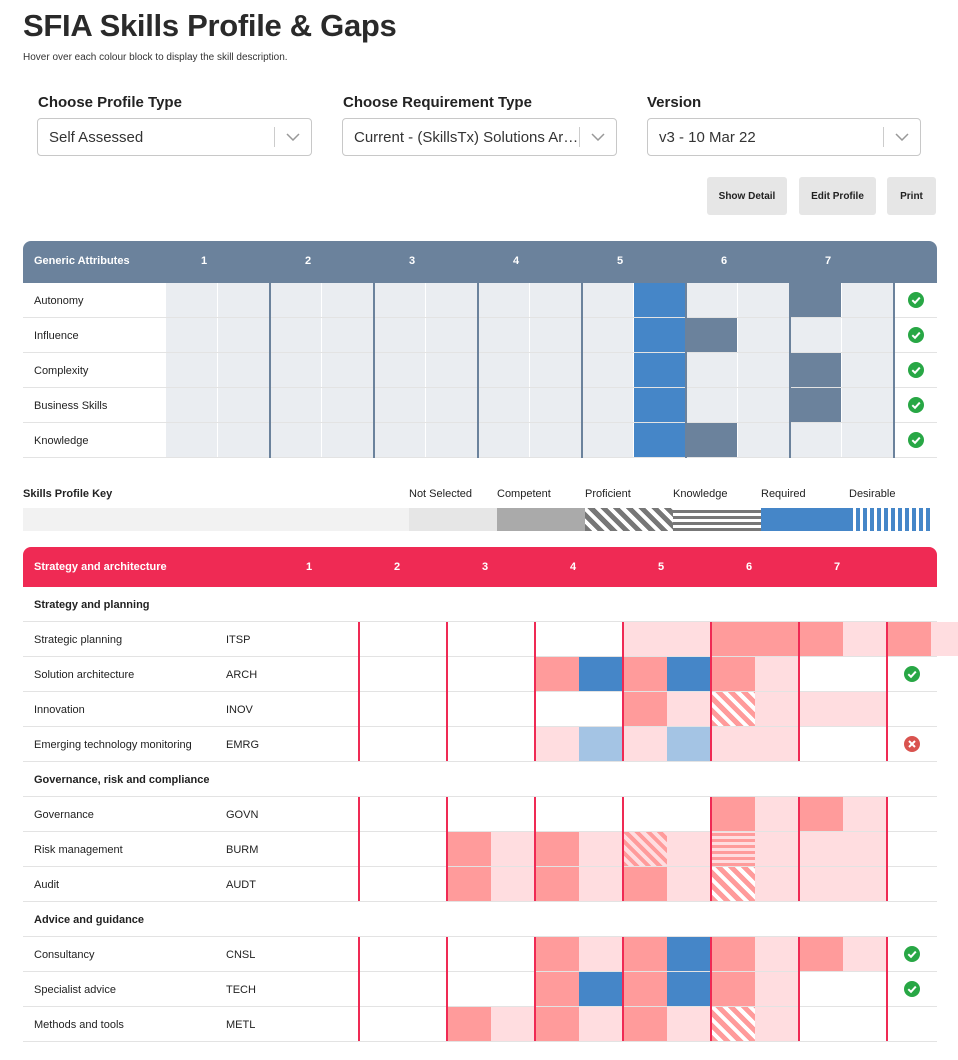 This screenshot has width=958, height=1060. What do you see at coordinates (113, 745) in the screenshot?
I see `skill-label: Emerging technology monitoring` at bounding box center [113, 745].